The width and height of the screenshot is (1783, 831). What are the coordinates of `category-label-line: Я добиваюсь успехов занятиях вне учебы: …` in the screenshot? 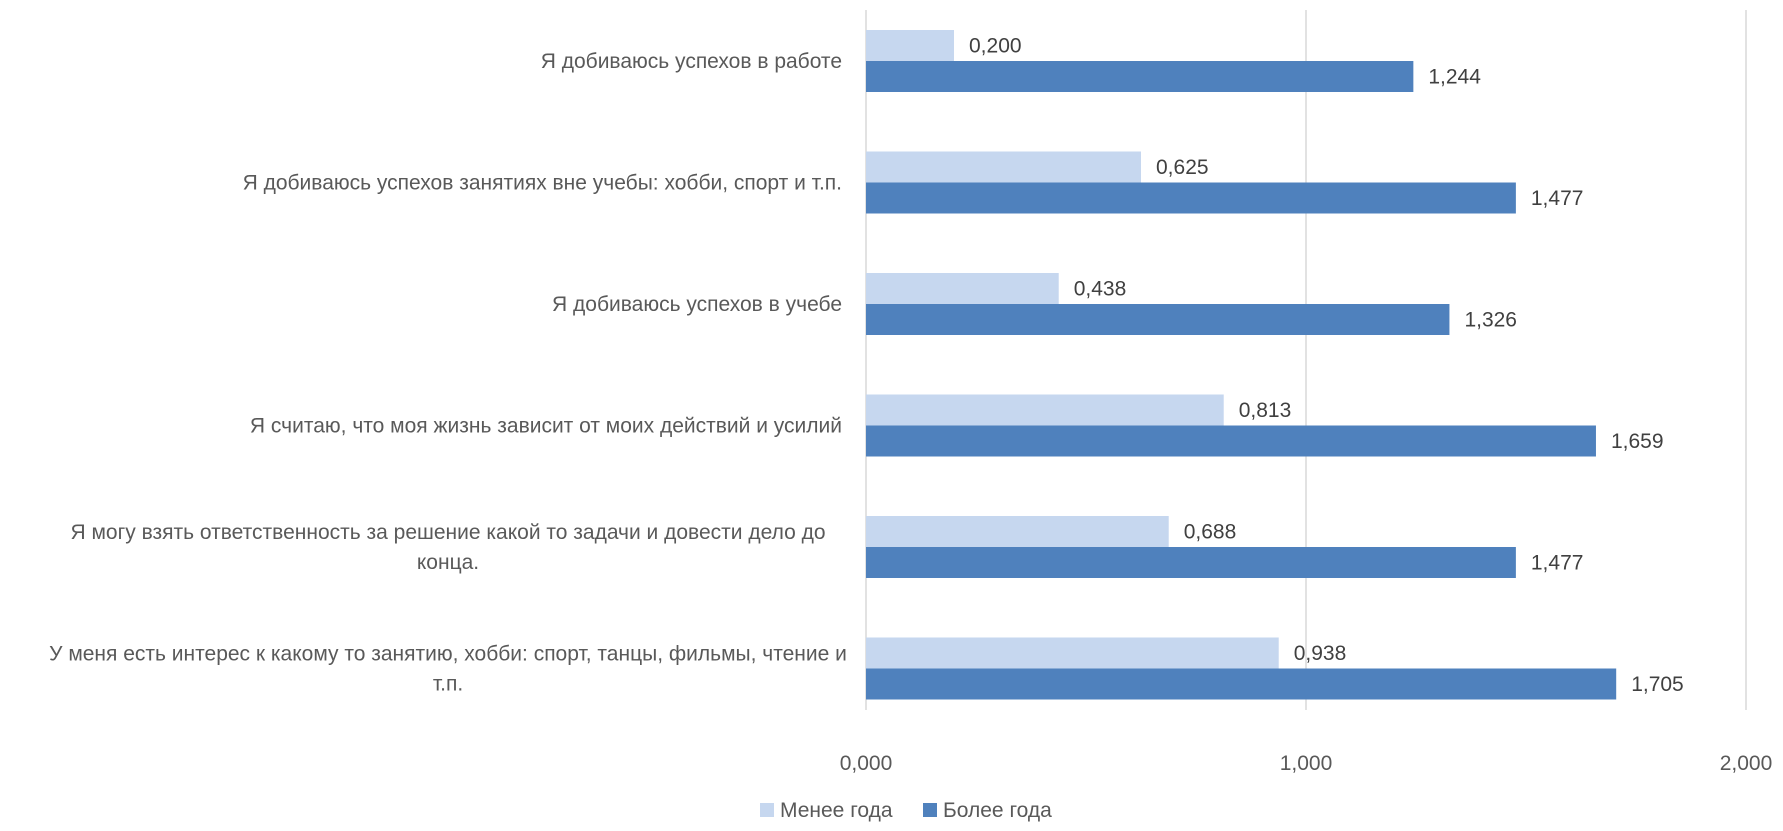 It's located at (542, 183).